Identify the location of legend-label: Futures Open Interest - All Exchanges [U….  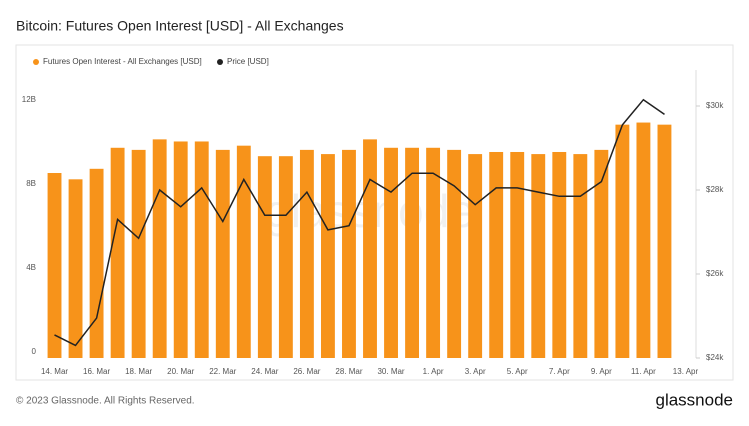
(122, 61).